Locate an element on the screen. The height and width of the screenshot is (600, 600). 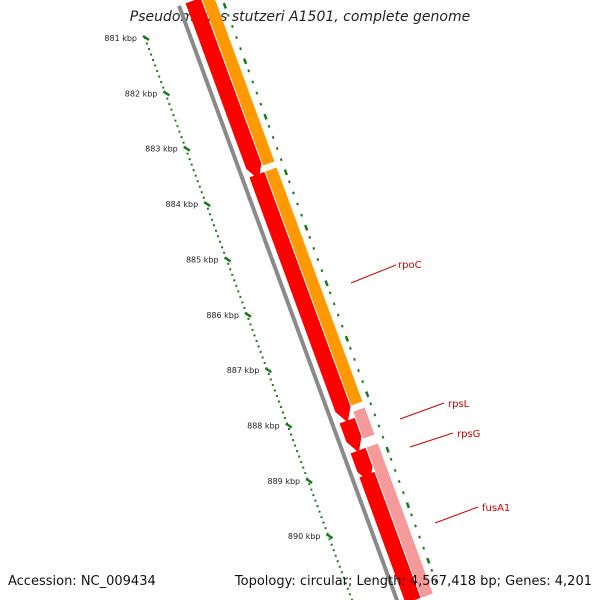
ruler-tick-label: 884 kbp is located at coordinates (182, 204).